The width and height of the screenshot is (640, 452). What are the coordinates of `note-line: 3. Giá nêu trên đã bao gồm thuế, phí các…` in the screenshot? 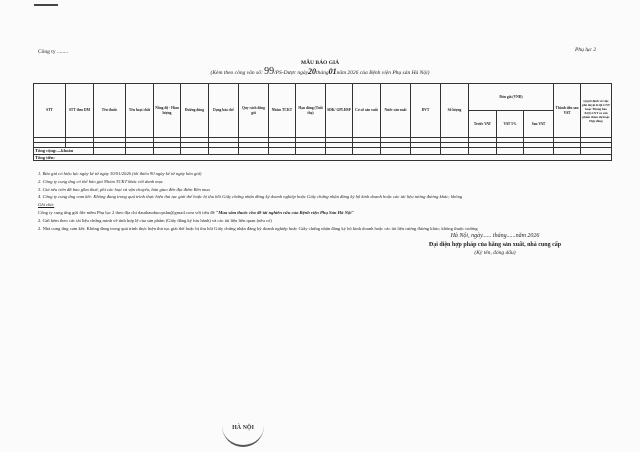 It's located at (124, 189).